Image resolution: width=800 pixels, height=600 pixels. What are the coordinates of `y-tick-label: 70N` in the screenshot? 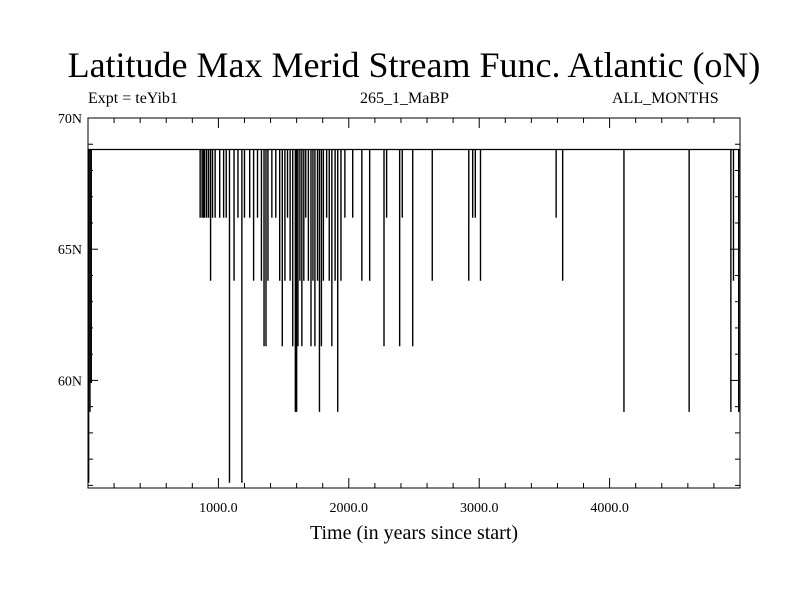 It's located at (70, 119).